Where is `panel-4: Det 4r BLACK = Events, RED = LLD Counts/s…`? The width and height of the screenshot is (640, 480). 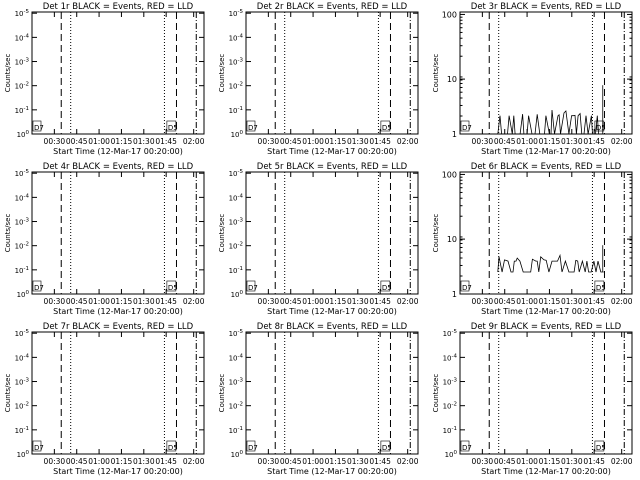
panel-4: Det 4r BLACK = Events, RED = LLD Counts/s… is located at coordinates (104, 239).